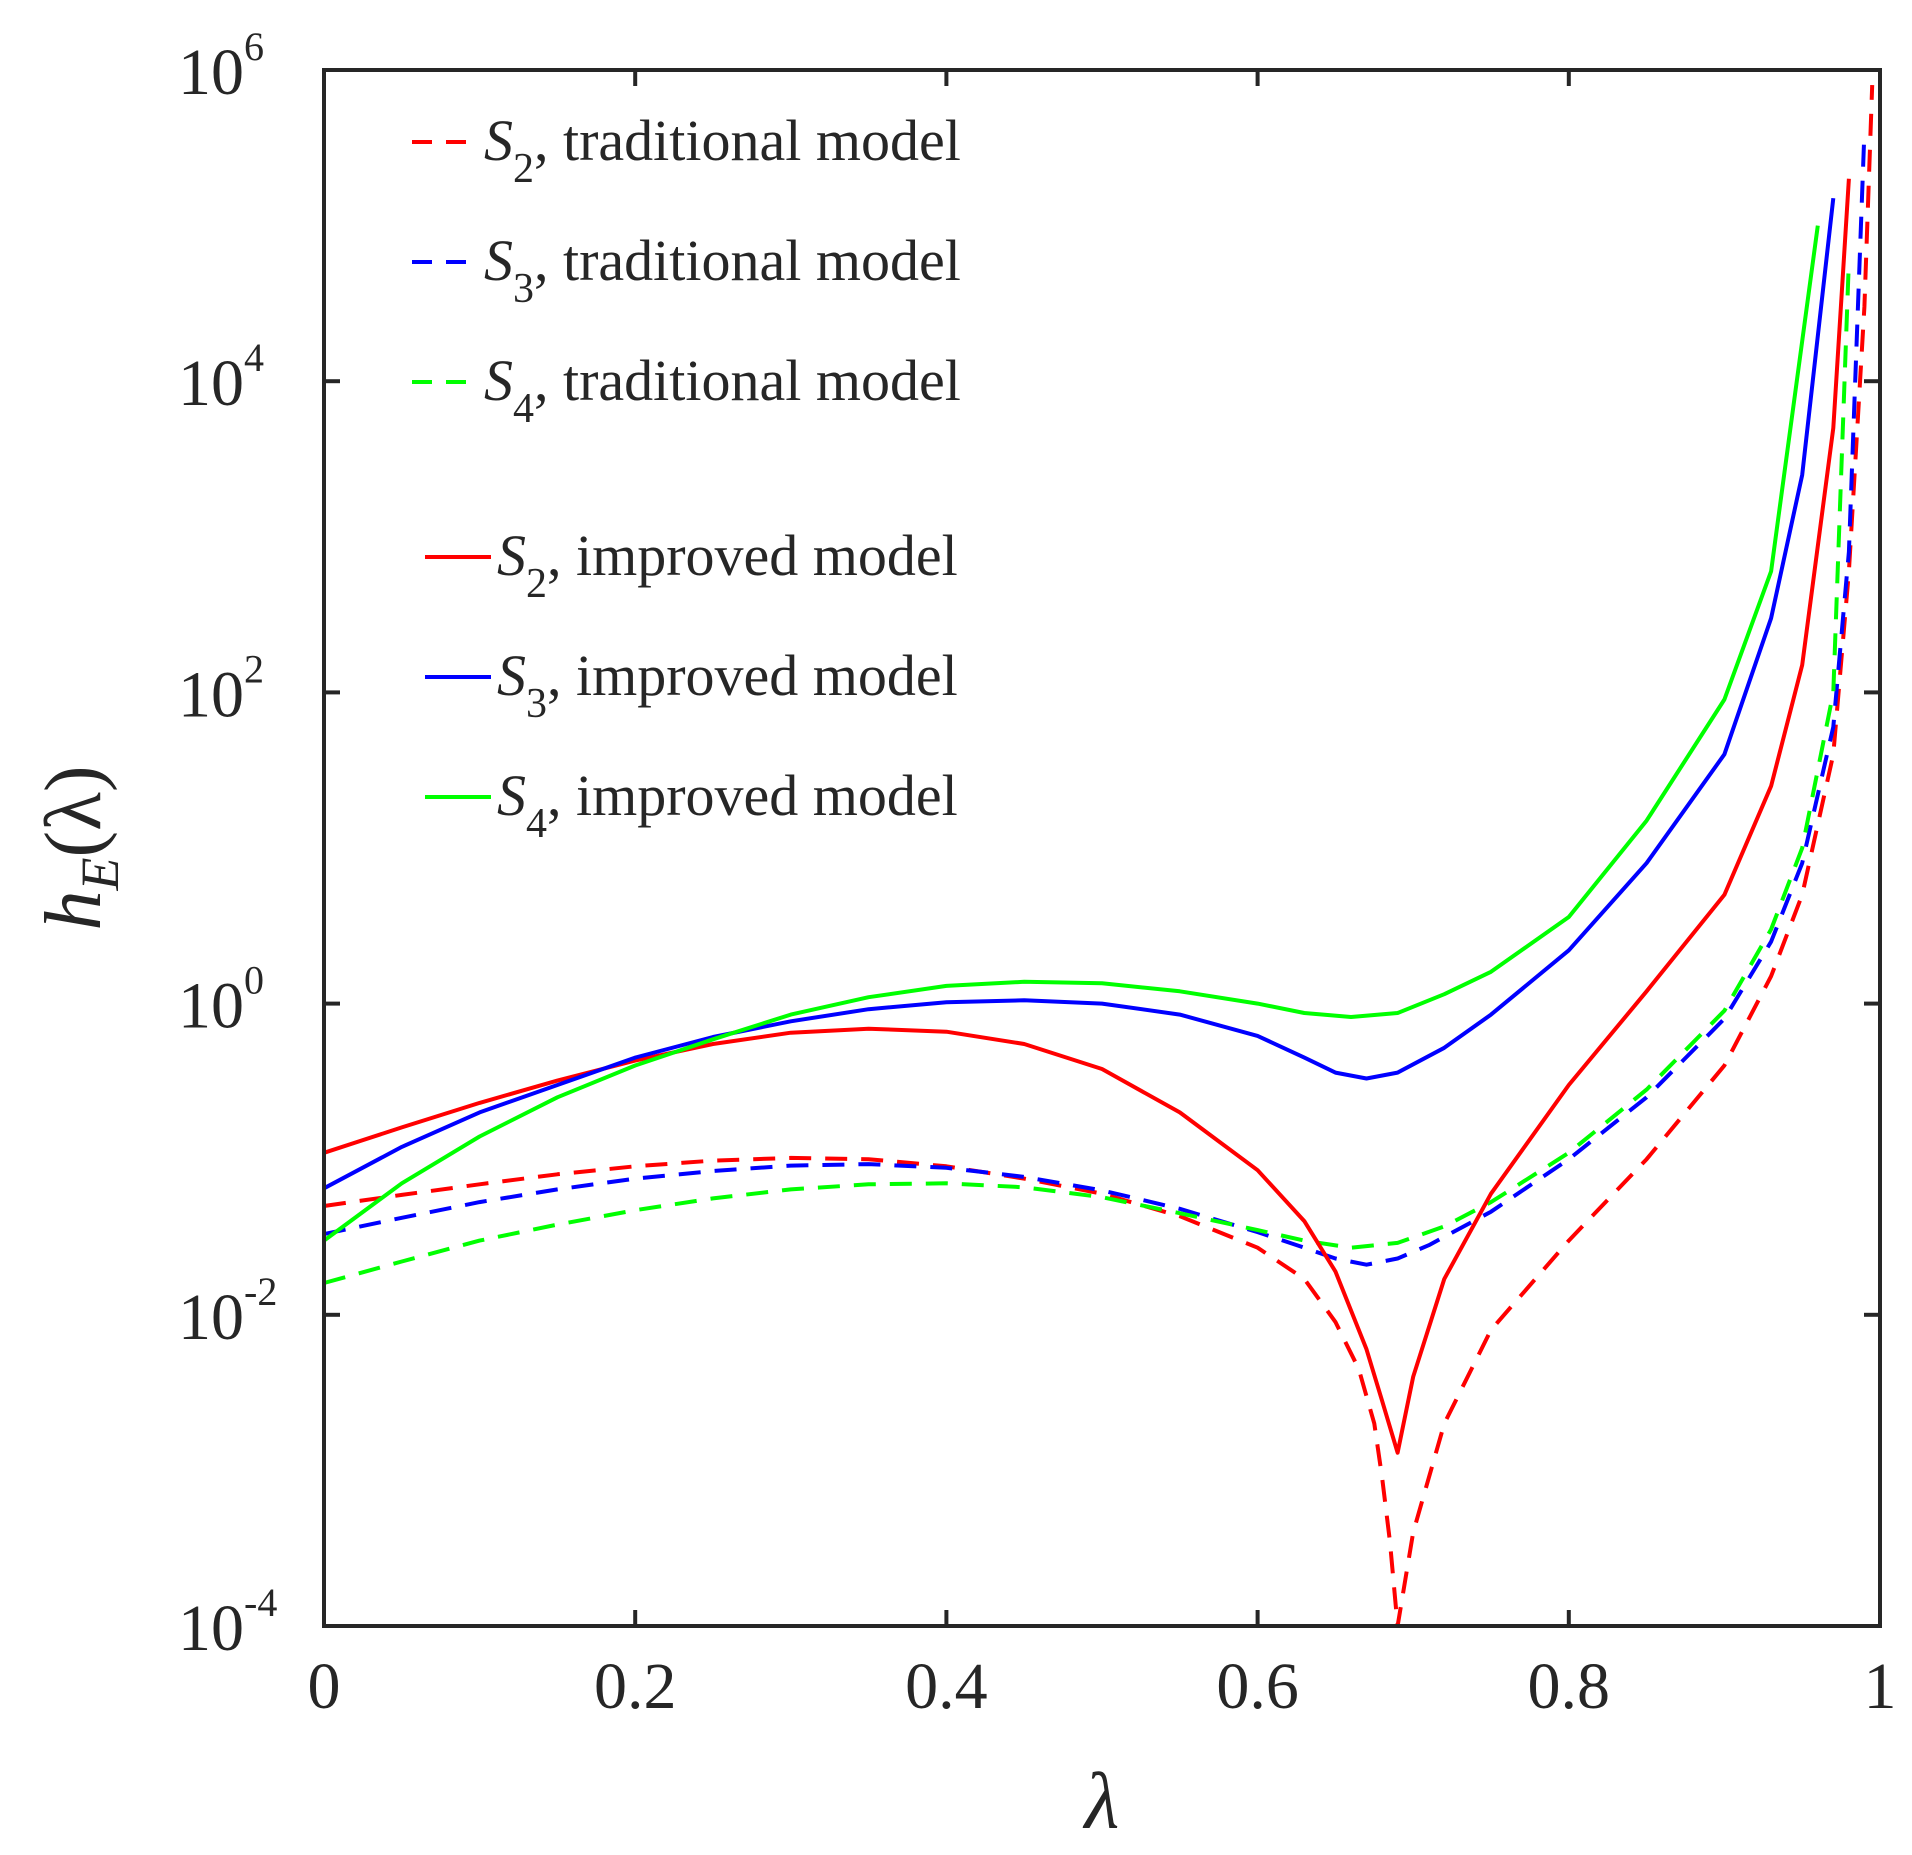 The image size is (1912, 1855). What do you see at coordinates (254, 357) in the screenshot?
I see `y-tick-exponent-4: 4` at bounding box center [254, 357].